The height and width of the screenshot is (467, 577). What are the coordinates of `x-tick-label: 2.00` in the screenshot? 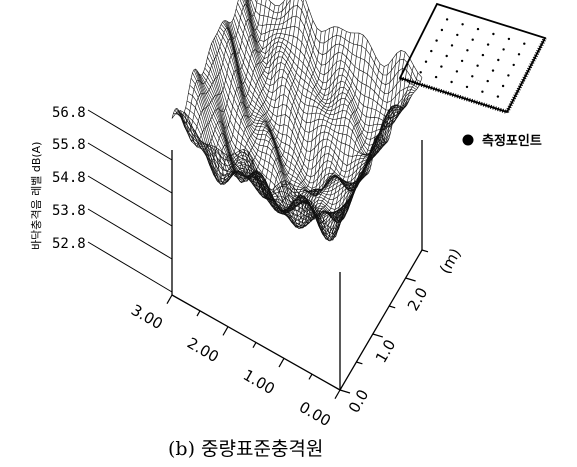 It's located at (203, 350).